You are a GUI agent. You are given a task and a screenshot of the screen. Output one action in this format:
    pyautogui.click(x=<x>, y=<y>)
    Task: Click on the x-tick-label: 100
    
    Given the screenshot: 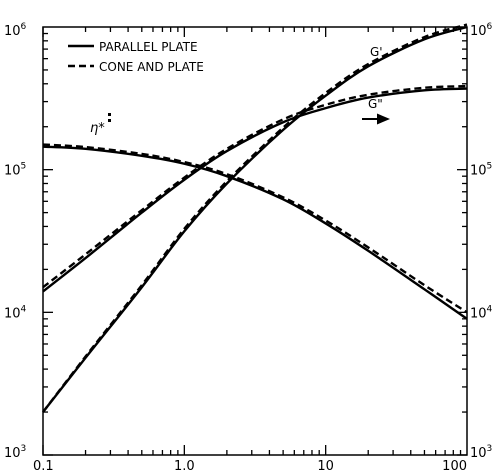 What is the action you would take?
    pyautogui.click(x=454, y=466)
    